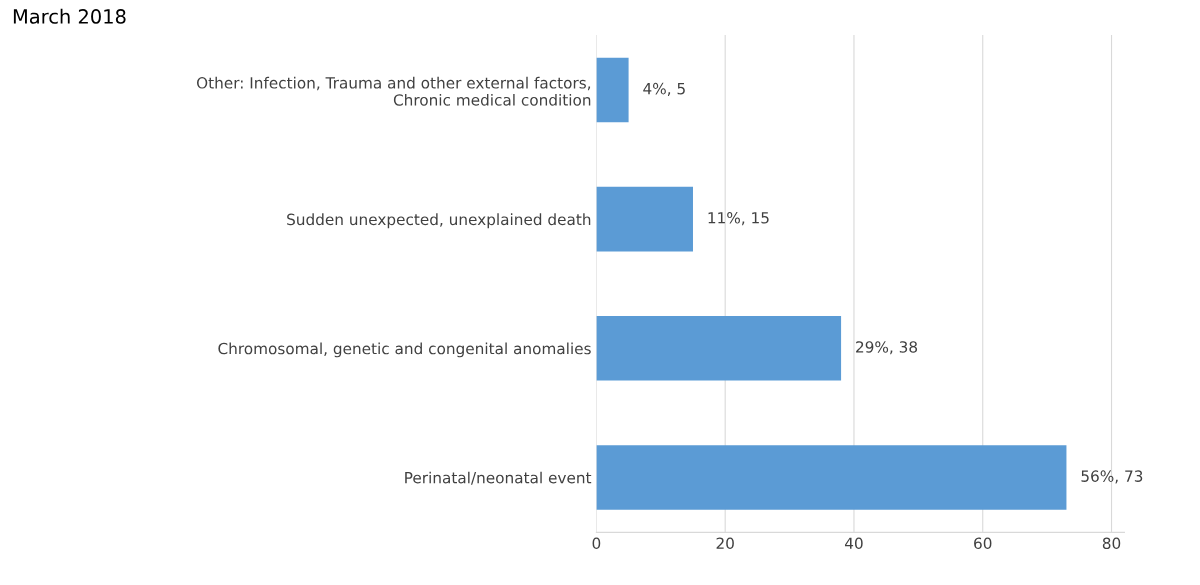 The image size is (1200, 585). What do you see at coordinates (983, 543) in the screenshot?
I see `x-tick-label: 60` at bounding box center [983, 543].